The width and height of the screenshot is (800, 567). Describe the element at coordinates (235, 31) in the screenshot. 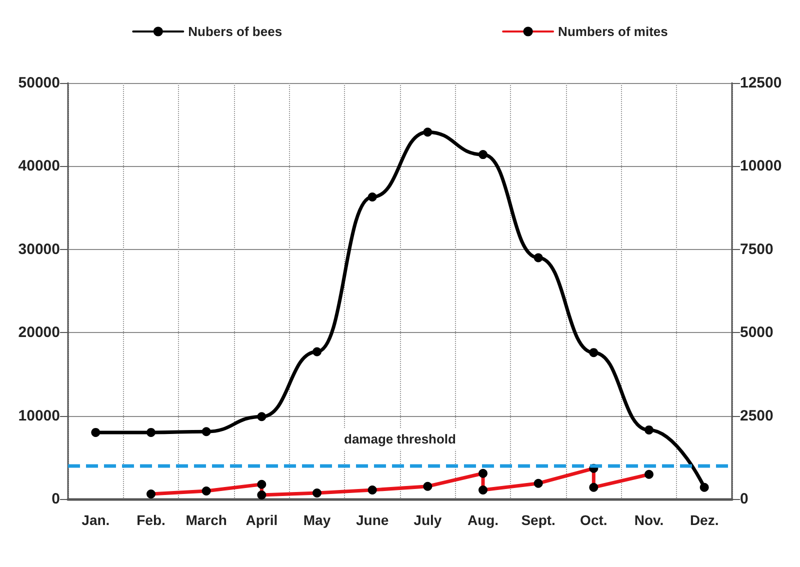

I see `legend-label: Nubers of bees` at that location.